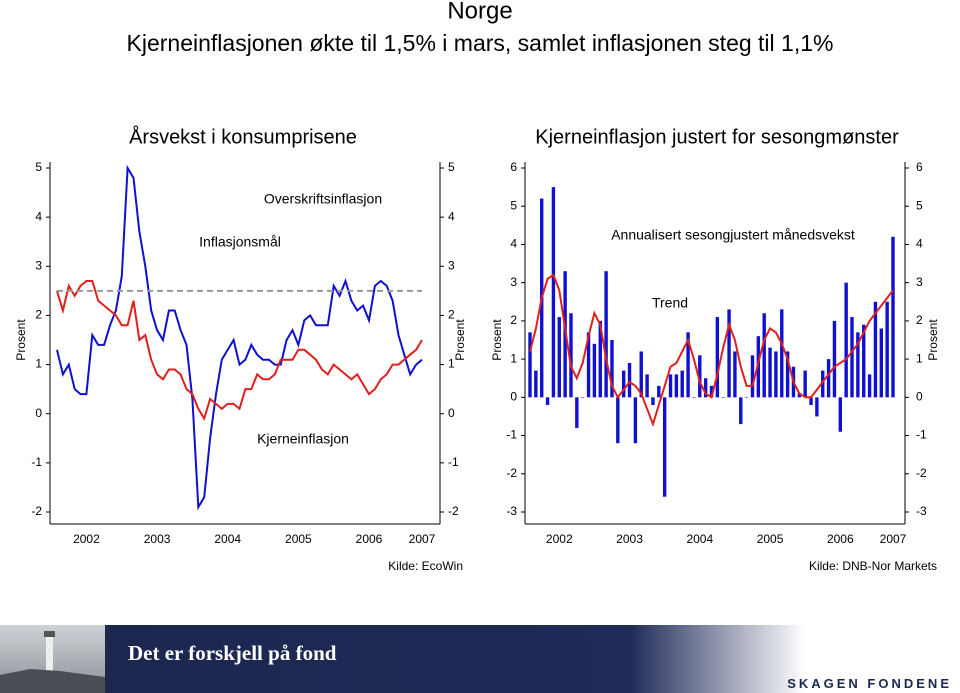 This screenshot has width=960, height=693. Describe the element at coordinates (733, 235) in the screenshot. I see `series-label: Annualisert sesongjustert månedsvekst` at that location.